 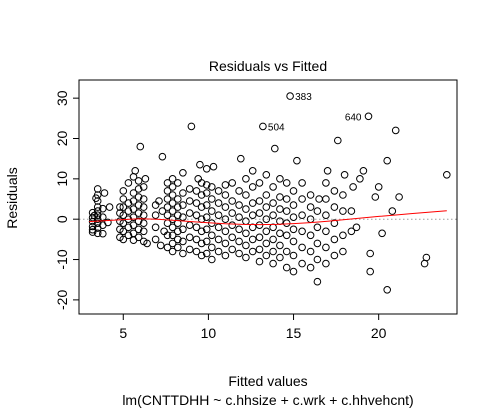 What do you see at coordinates (267, 381) in the screenshot?
I see `x-axis-label: Fitted values` at bounding box center [267, 381].